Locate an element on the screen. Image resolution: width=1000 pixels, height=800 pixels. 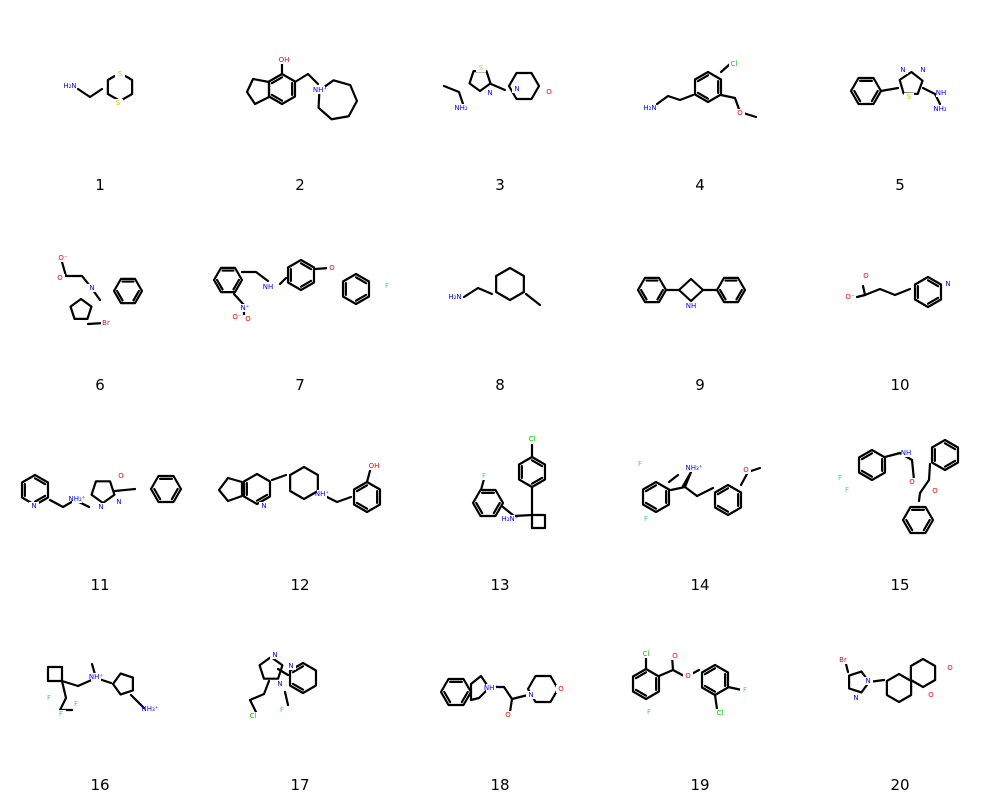
molecule-cell: Br N N O O 20 is located at coordinates (900, 700).